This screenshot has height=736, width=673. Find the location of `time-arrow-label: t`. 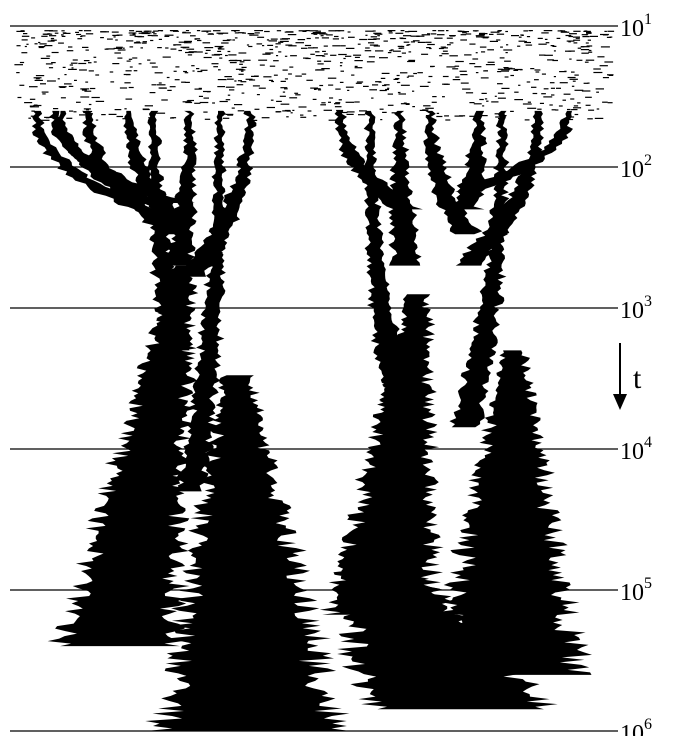

time-arrow-label: t is located at coordinates (637, 378).